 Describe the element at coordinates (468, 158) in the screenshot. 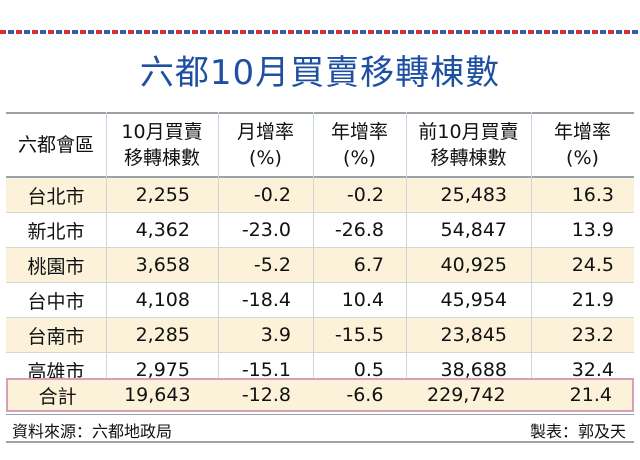

I see `header-ytd-transfers-line2: 移轉棟數` at that location.